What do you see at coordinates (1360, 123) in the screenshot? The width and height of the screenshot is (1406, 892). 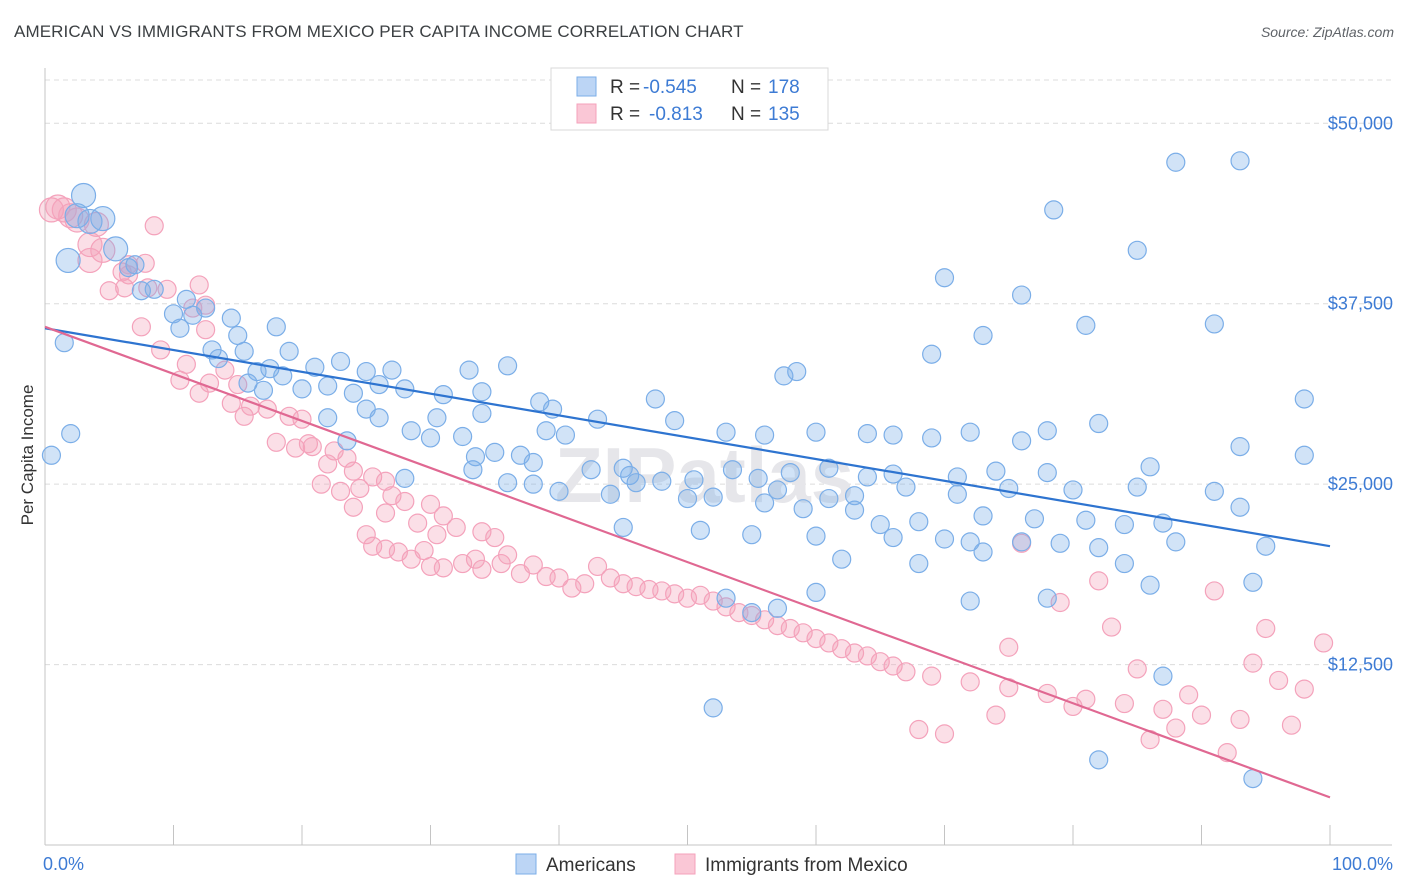 I see `y-tick-label-3: $50,000` at bounding box center [1360, 123].